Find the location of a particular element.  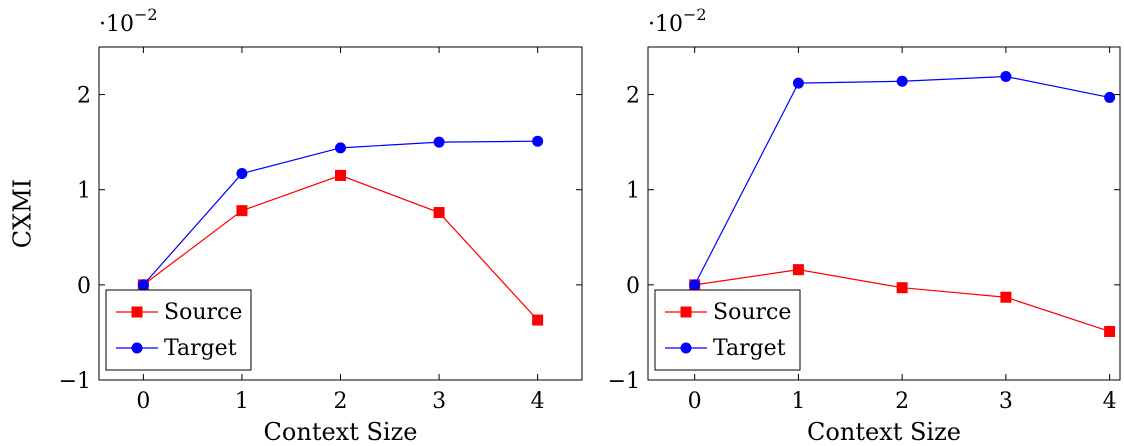

series-target is located at coordinates (340, 213).